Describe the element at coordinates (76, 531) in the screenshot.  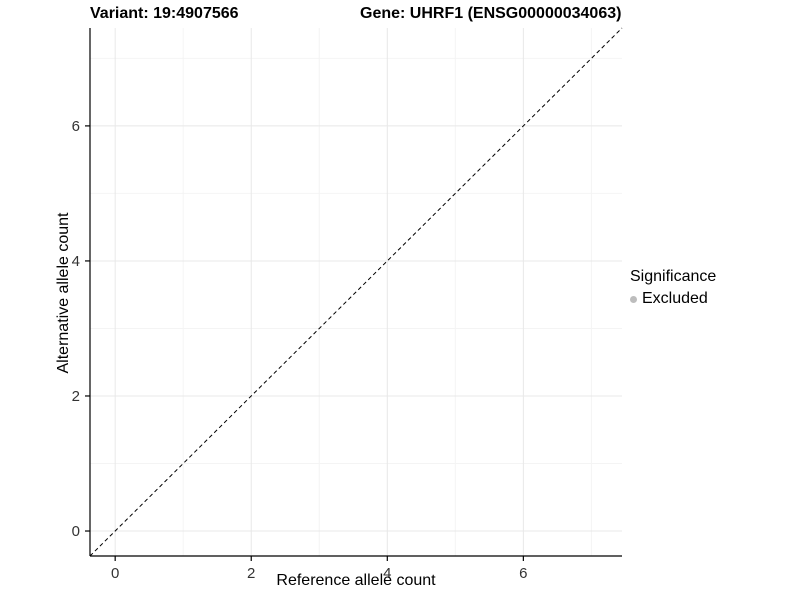
I see `y-tick-label: 0` at that location.